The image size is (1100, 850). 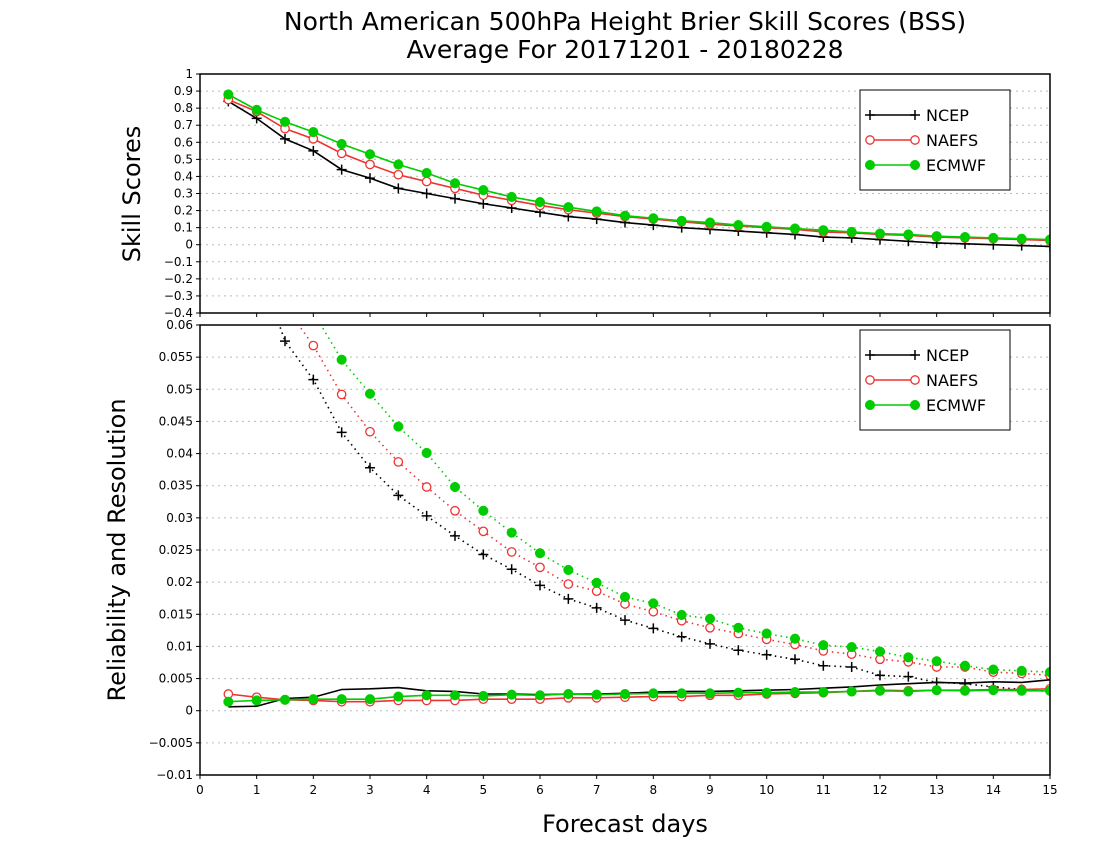 What do you see at coordinates (936, 790) in the screenshot?
I see `x-tick-label: 13` at bounding box center [936, 790].